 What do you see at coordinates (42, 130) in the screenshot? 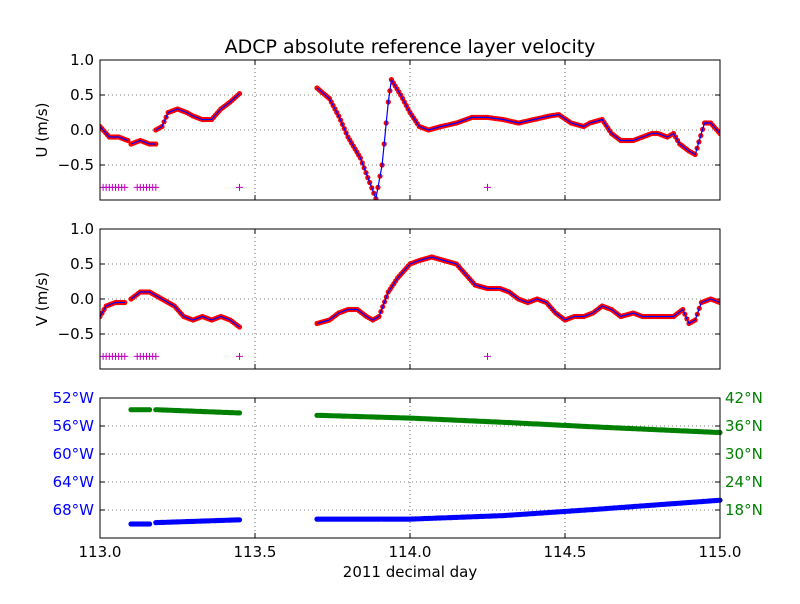
I see `u-y-axis-label: U (m/s)` at bounding box center [42, 130].